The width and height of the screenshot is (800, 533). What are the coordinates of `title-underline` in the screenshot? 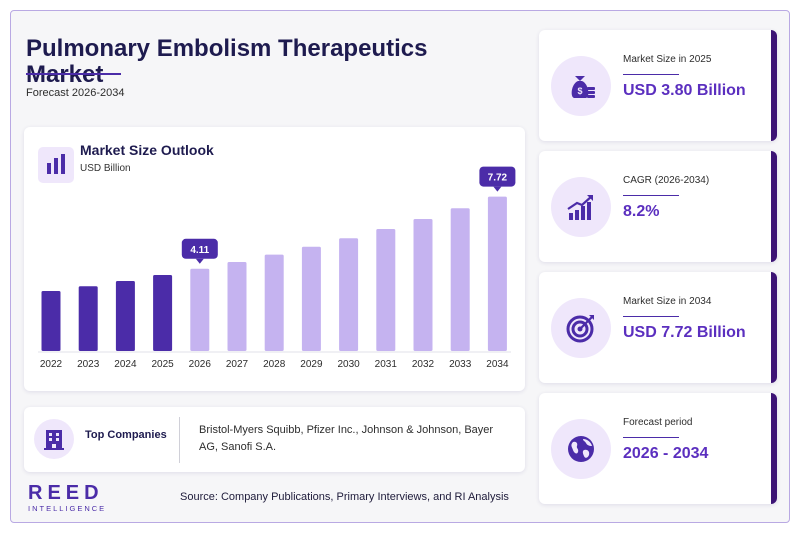 It's located at (73, 74).